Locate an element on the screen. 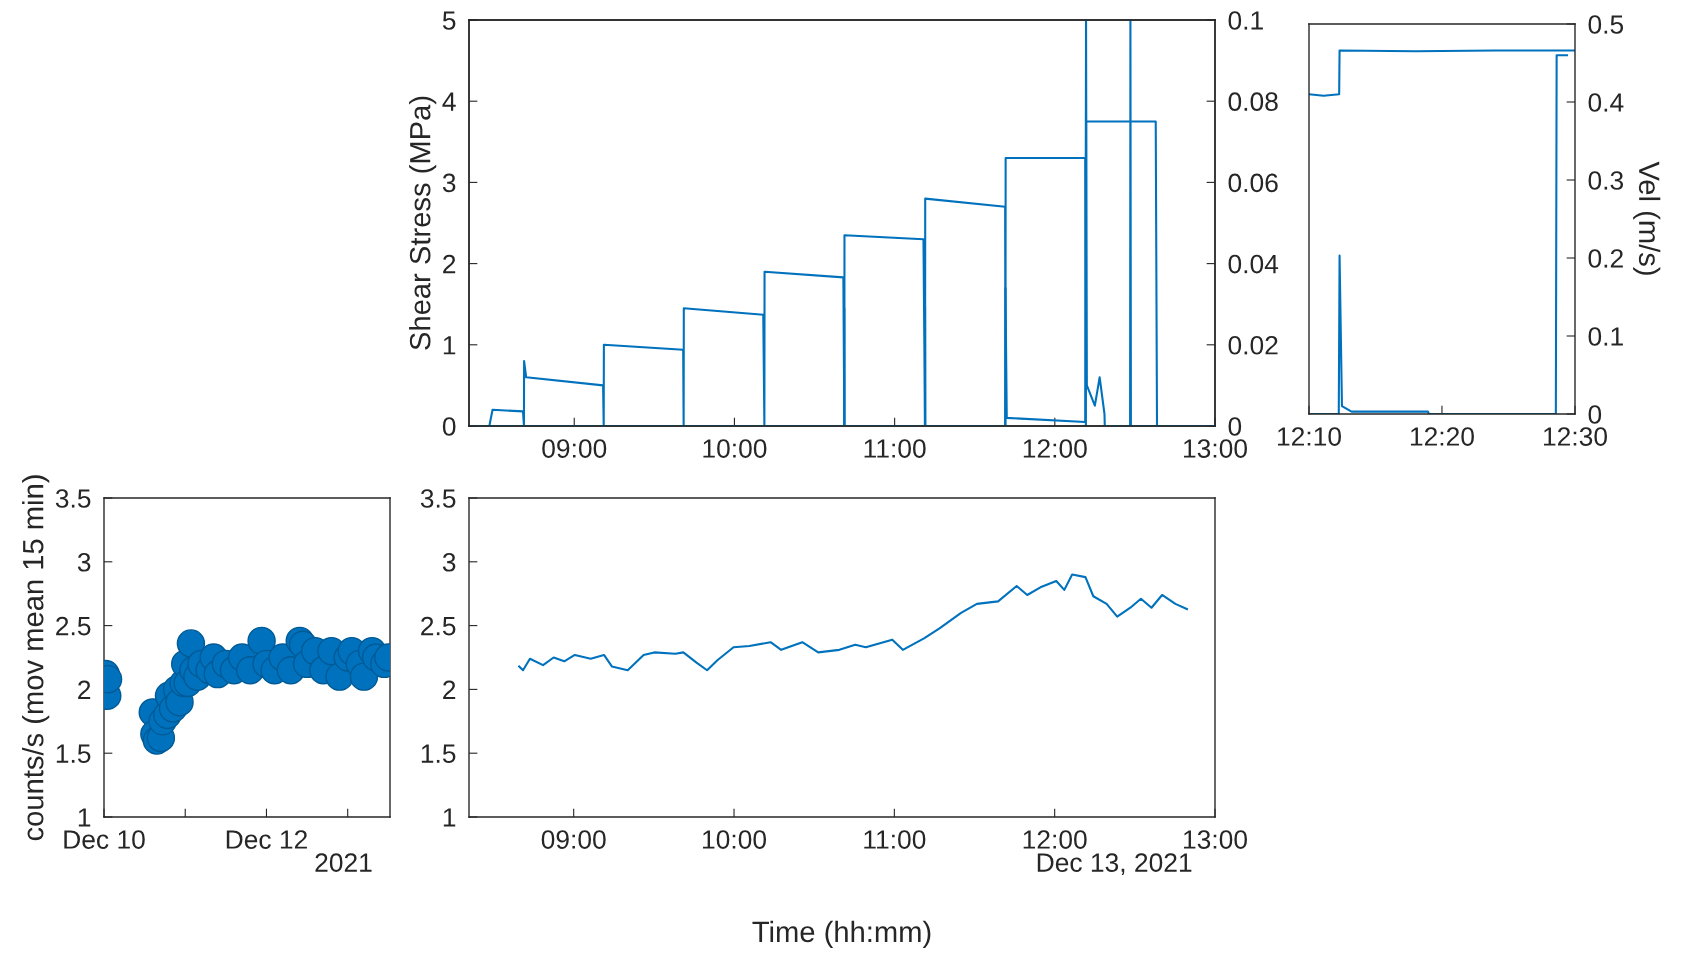 This screenshot has width=1682, height=953. x-tick-label: 12:30 is located at coordinates (1575, 436).